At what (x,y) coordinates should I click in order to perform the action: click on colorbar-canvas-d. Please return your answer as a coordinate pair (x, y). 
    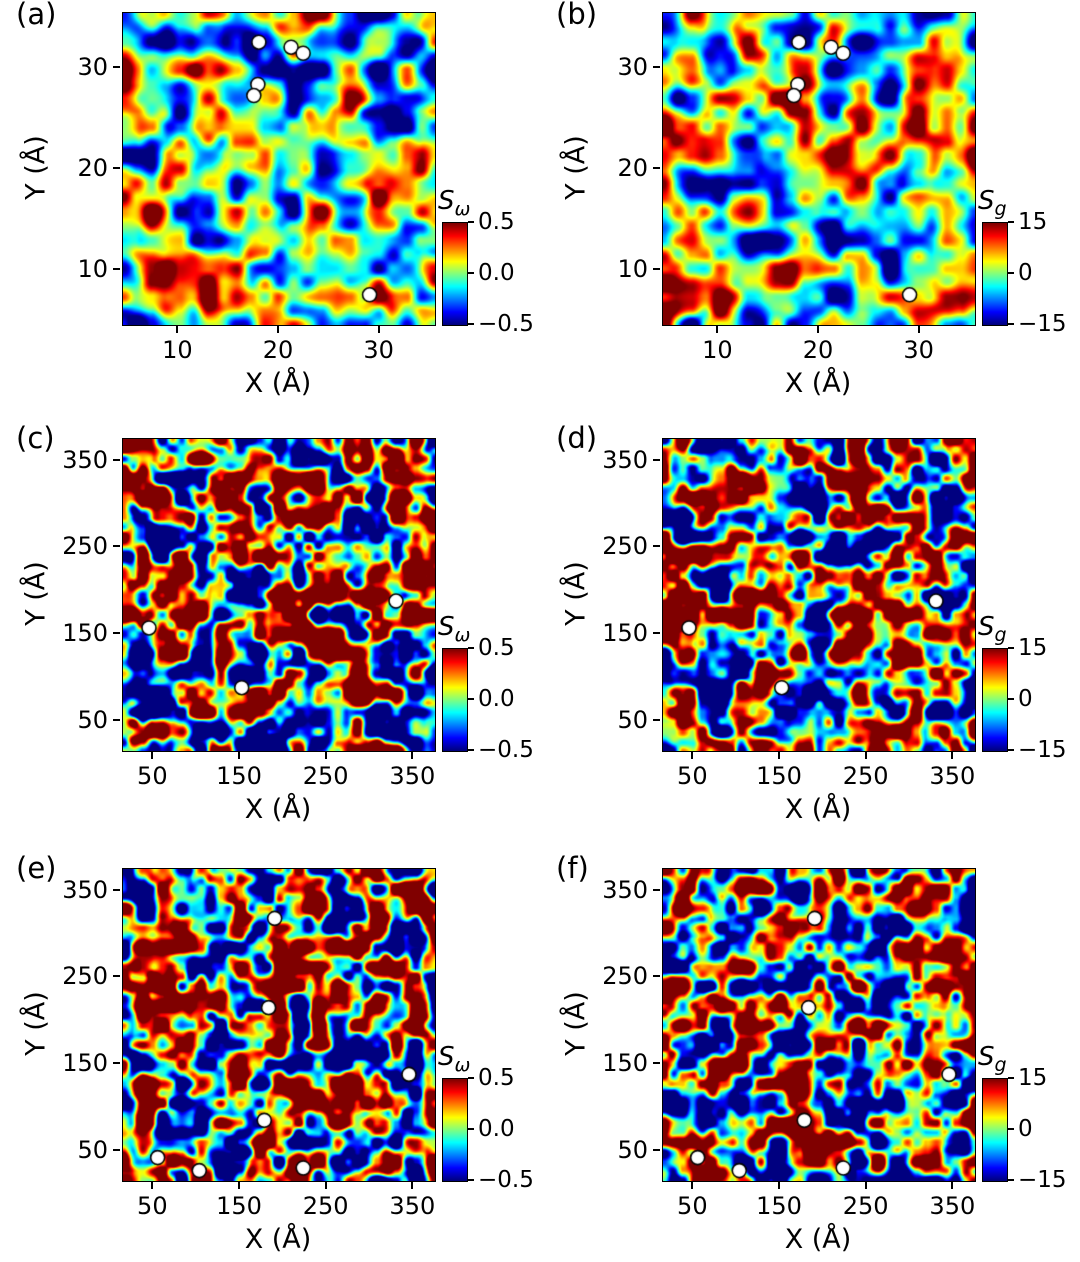
    Looking at the image, I should click on (995, 700).